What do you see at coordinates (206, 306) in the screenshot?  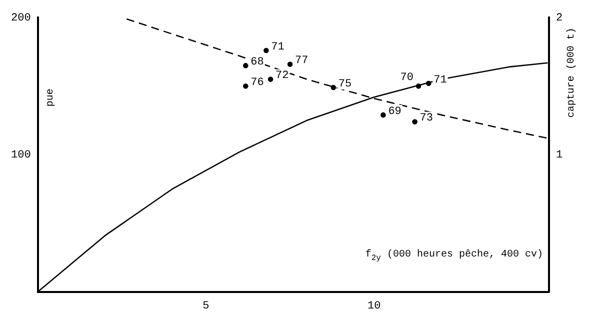 I see `x-tick-label: 5` at bounding box center [206, 306].